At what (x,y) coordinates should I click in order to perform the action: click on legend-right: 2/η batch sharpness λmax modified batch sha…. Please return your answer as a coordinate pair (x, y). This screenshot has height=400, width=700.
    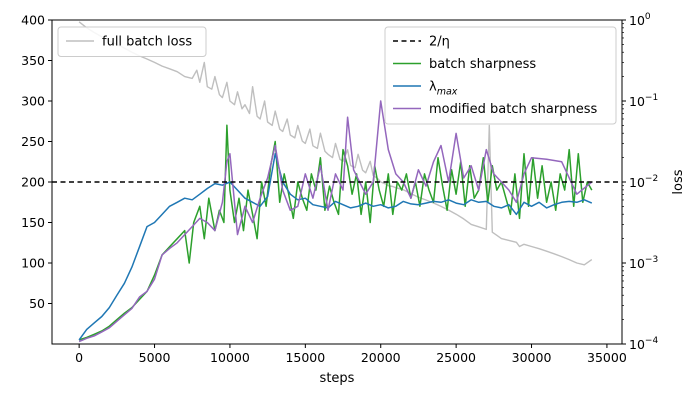
    Looking at the image, I should click on (500, 75).